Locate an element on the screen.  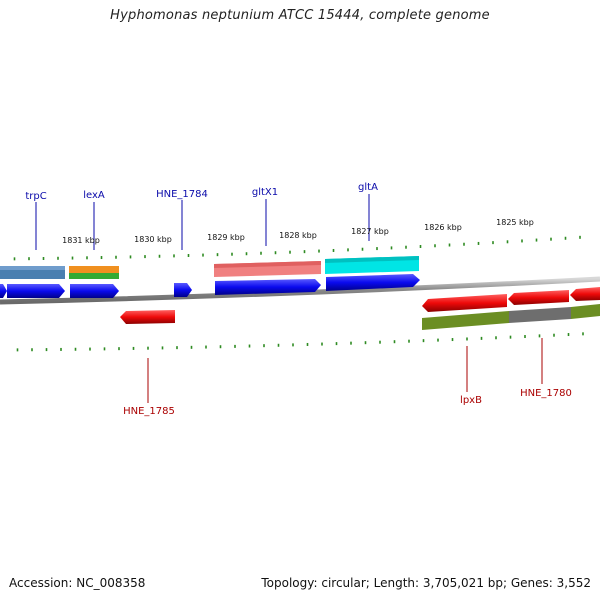
gene-label-hne1784: HNE_1784 is located at coordinates (182, 194).